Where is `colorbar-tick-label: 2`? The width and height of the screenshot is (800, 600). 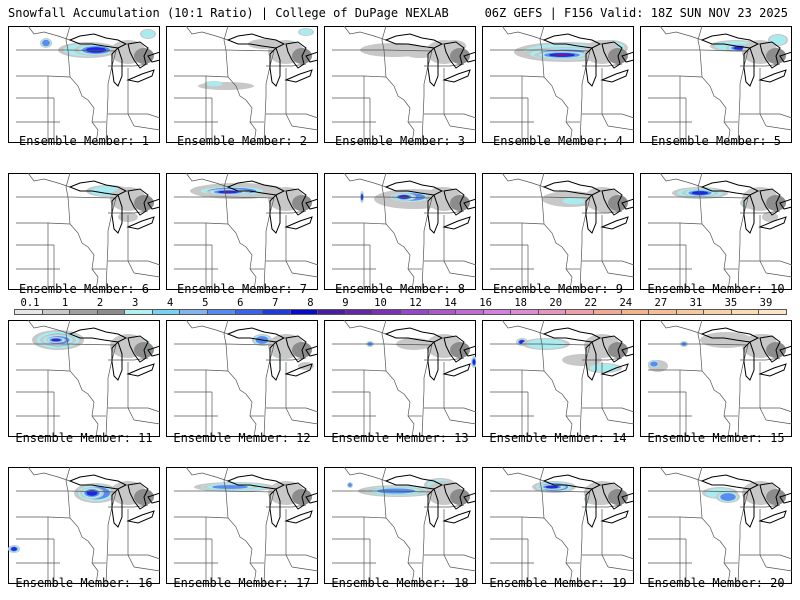 colorbar-tick-label: 2 is located at coordinates (100, 303).